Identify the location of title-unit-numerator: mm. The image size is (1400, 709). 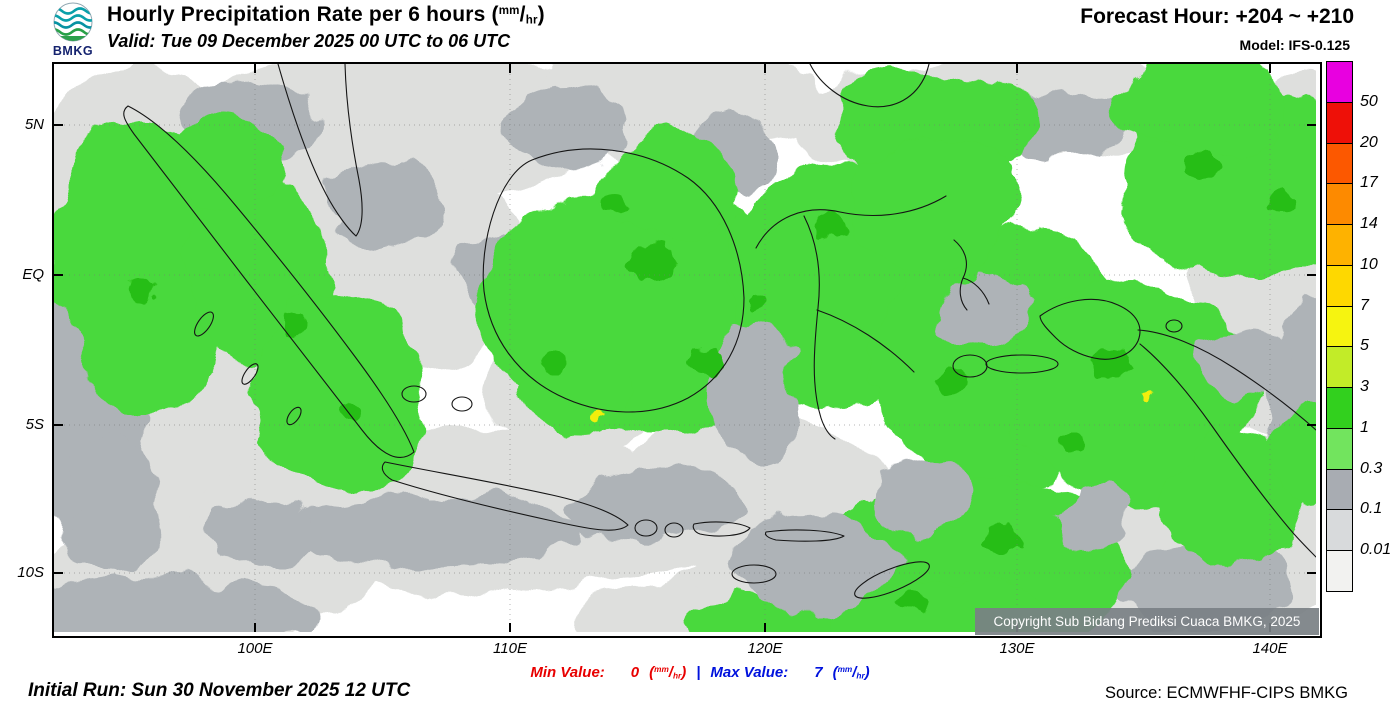
(509, 11).